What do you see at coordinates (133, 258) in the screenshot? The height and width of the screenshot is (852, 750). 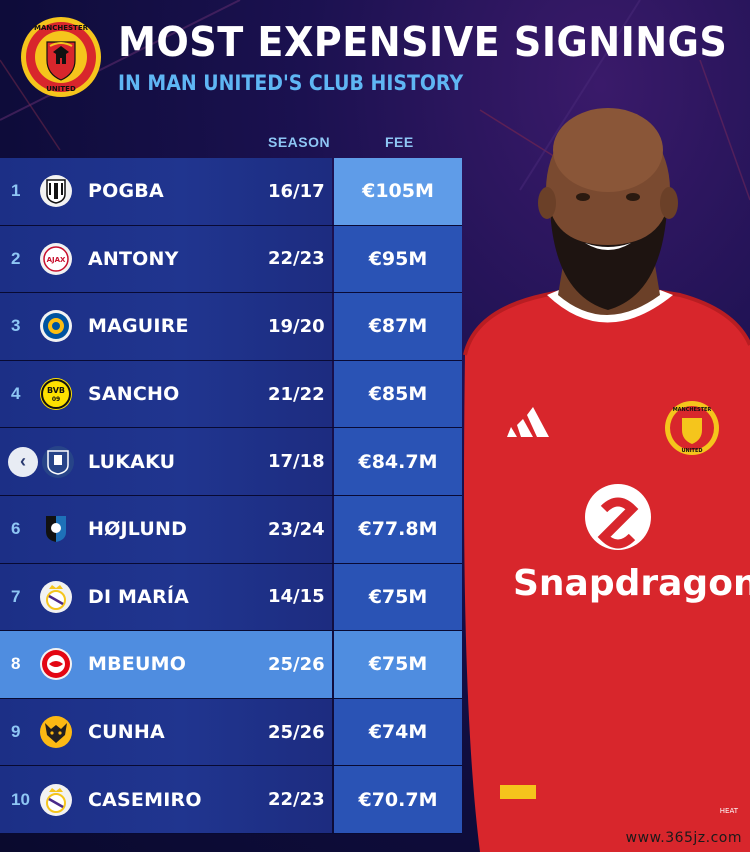 I see `player-name: ANTONY` at bounding box center [133, 258].